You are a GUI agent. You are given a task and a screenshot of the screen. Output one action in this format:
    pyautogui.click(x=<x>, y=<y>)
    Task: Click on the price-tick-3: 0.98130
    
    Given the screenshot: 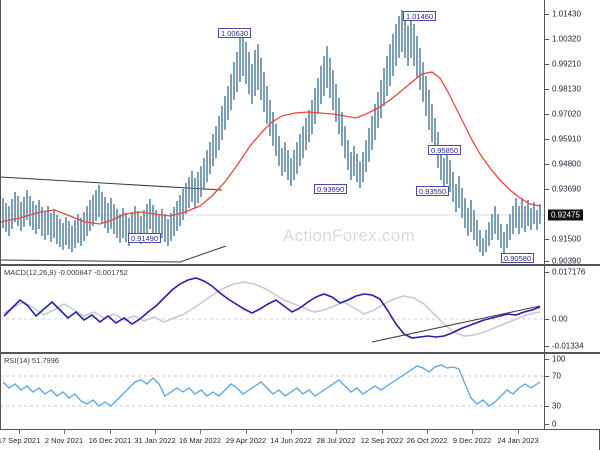 What is the action you would take?
    pyautogui.click(x=566, y=89)
    